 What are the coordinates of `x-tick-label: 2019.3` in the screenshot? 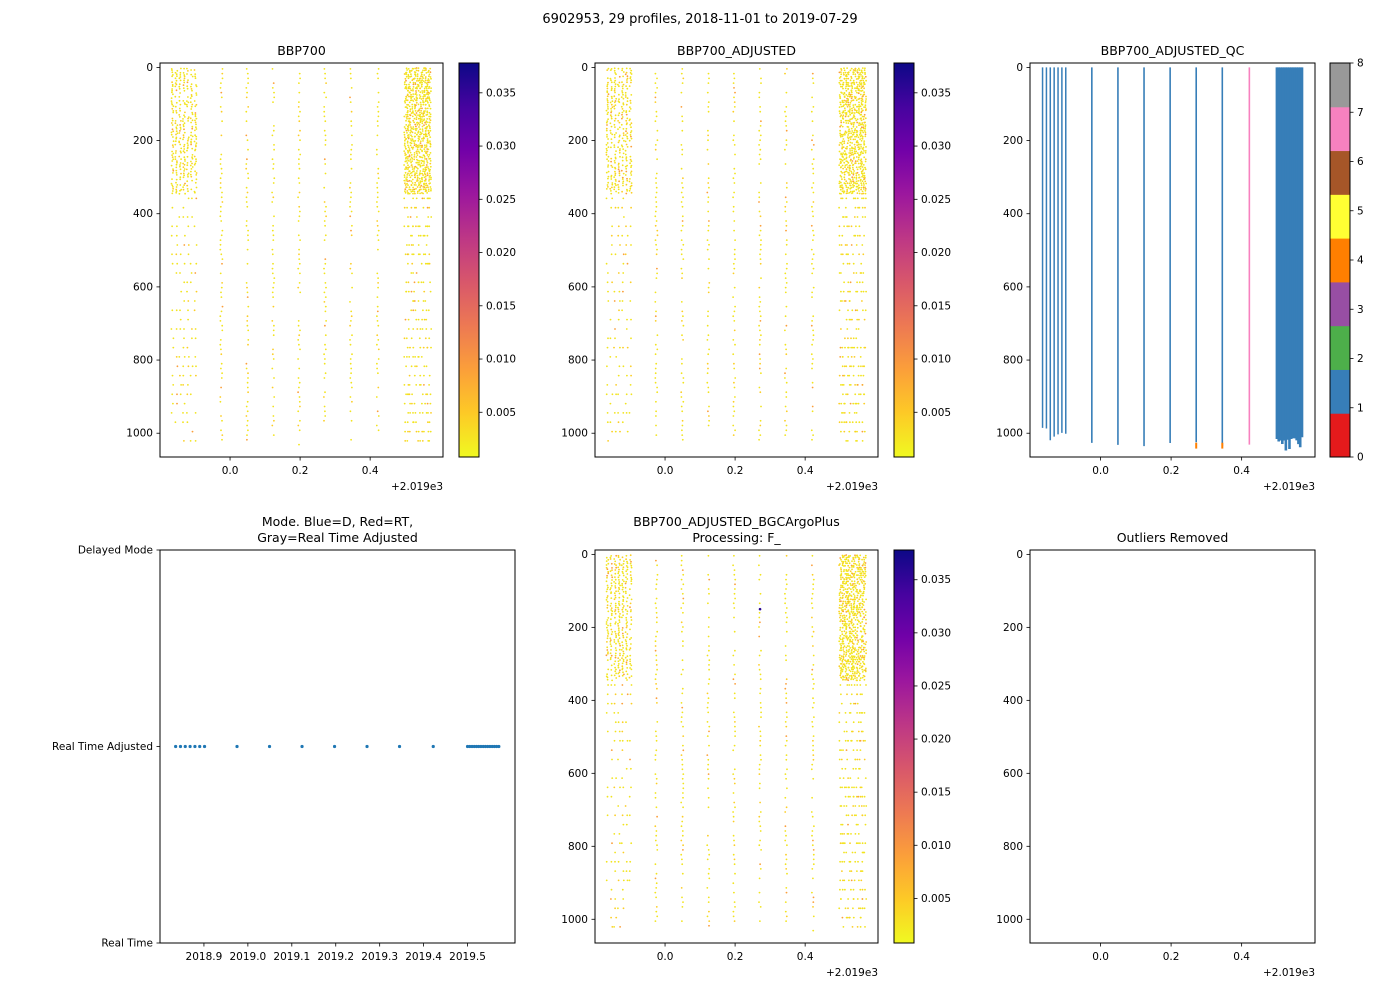 It's located at (379, 957).